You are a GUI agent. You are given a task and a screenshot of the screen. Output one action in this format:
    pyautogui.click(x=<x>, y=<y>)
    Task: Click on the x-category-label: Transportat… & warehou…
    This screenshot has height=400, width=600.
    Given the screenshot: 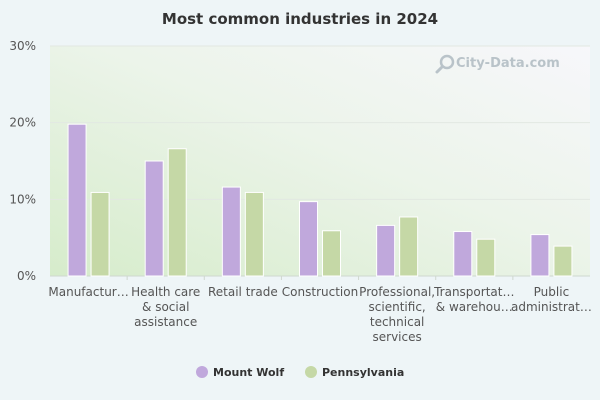 What is the action you would take?
    pyautogui.click(x=473, y=299)
    